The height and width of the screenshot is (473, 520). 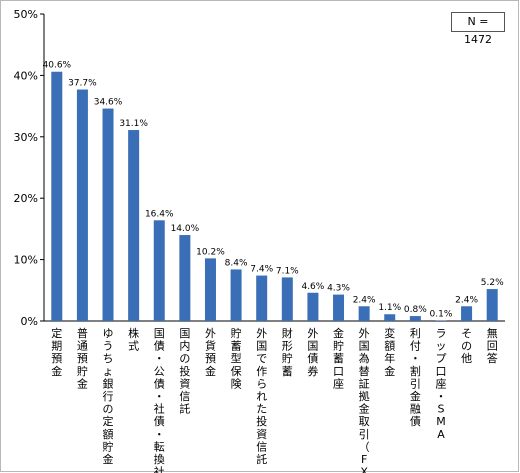 What do you see at coordinates (492, 345) in the screenshot?
I see `x-tick-label: 無回答` at bounding box center [492, 345].